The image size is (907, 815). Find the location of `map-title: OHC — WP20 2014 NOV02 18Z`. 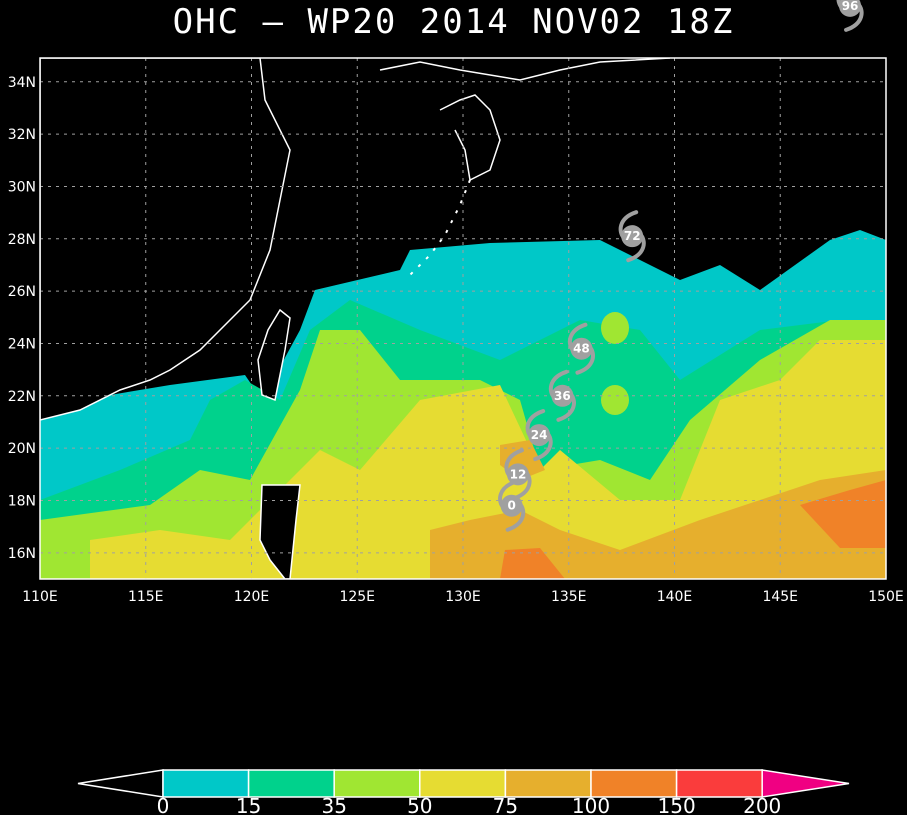

map-title: OHC — WP20 2014 NOV02 18Z is located at coordinates (453, 22).